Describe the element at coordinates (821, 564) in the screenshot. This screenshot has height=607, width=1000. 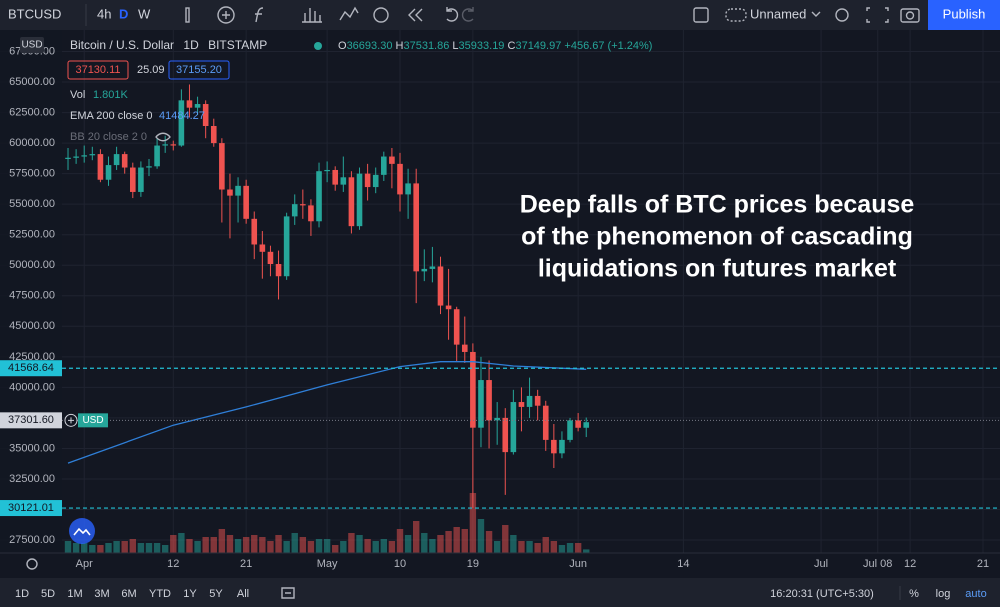
I see `x-tick-label: Jul` at that location.